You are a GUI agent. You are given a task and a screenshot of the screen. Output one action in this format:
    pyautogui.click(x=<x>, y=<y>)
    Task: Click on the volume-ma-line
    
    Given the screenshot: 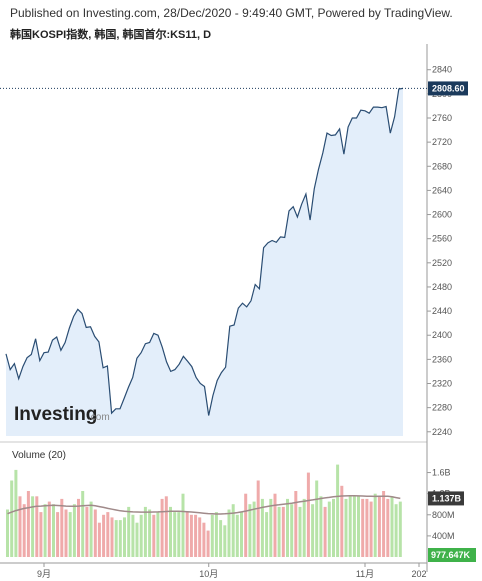 What is the action you would take?
    pyautogui.click(x=204, y=505)
    